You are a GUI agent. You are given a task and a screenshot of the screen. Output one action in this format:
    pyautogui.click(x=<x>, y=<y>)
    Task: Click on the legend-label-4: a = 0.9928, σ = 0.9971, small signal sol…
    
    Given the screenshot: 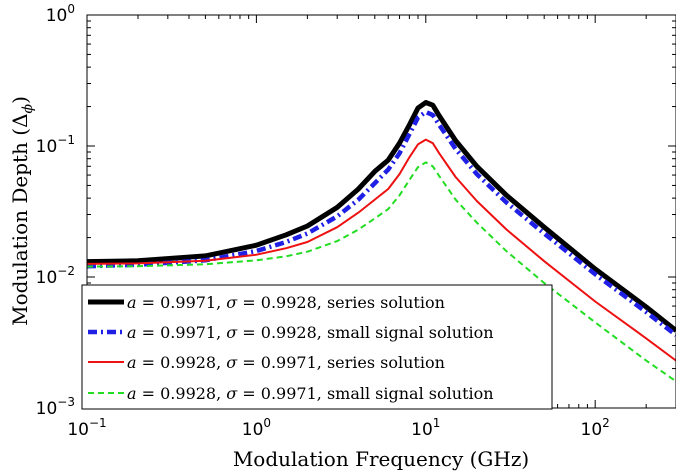 What is the action you would take?
    pyautogui.click(x=310, y=393)
    